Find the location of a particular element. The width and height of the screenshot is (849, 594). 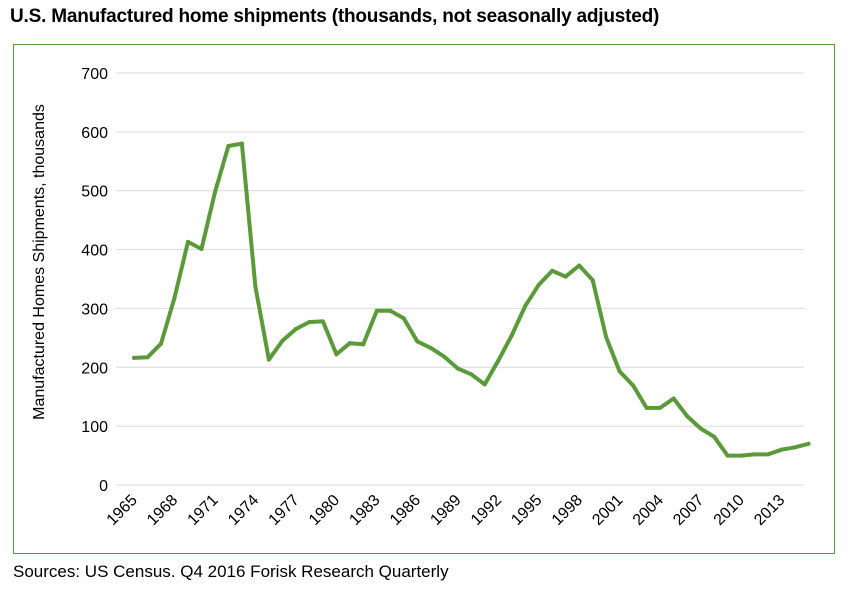

data-point-1970 is located at coordinates (201, 248).